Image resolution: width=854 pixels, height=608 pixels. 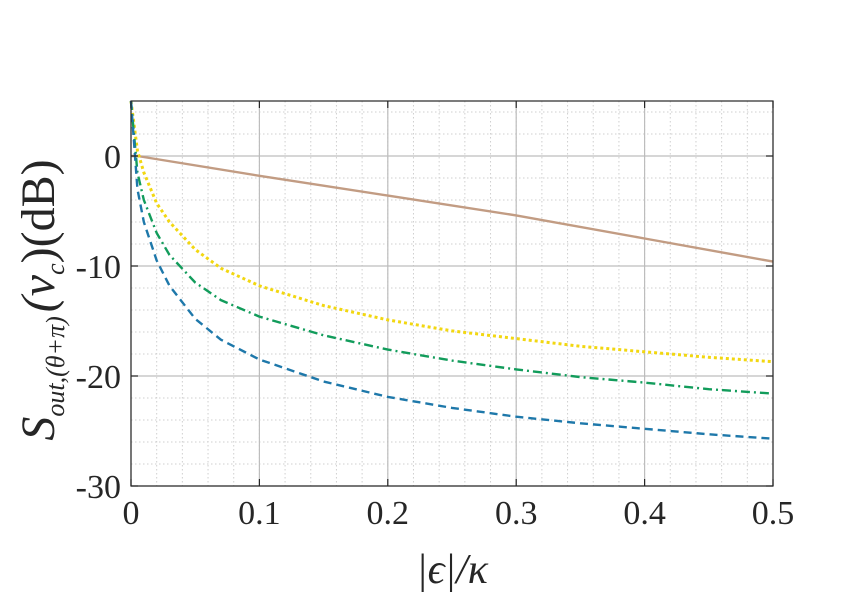 I want to click on x-tick-labels: 0 0.1 0.2 0.3 0.4 0.5, so click(x=459, y=513).